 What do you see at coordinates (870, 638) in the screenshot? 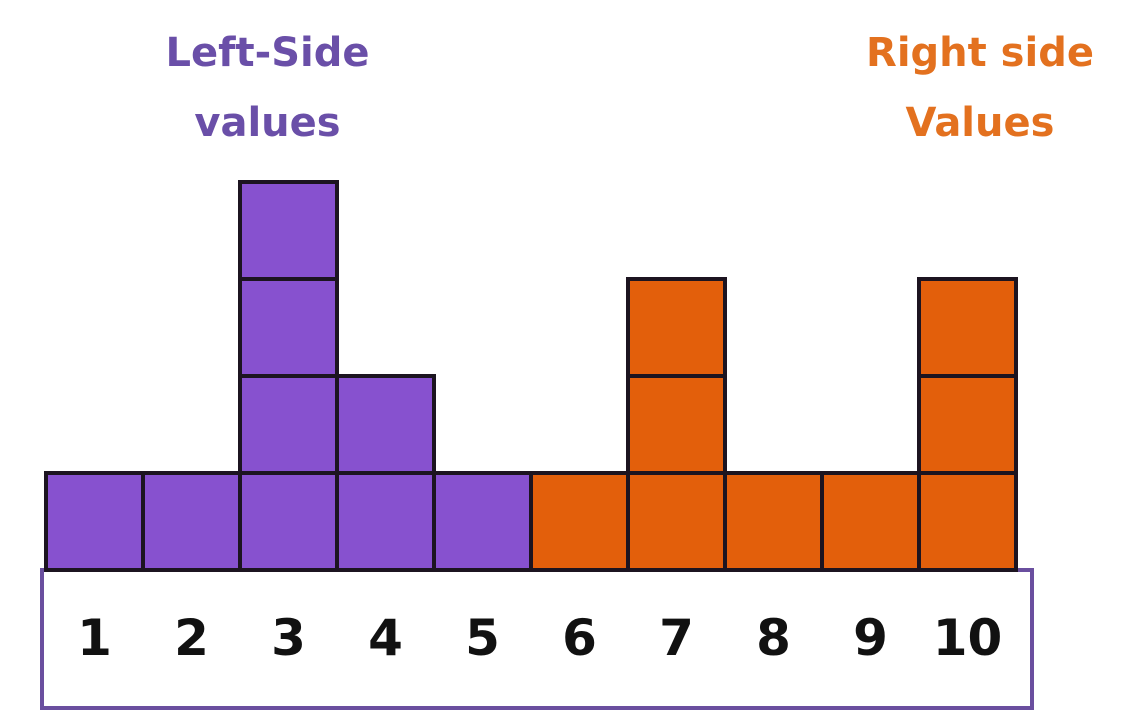
I see `x-tick-label-9: 9` at bounding box center [870, 638].